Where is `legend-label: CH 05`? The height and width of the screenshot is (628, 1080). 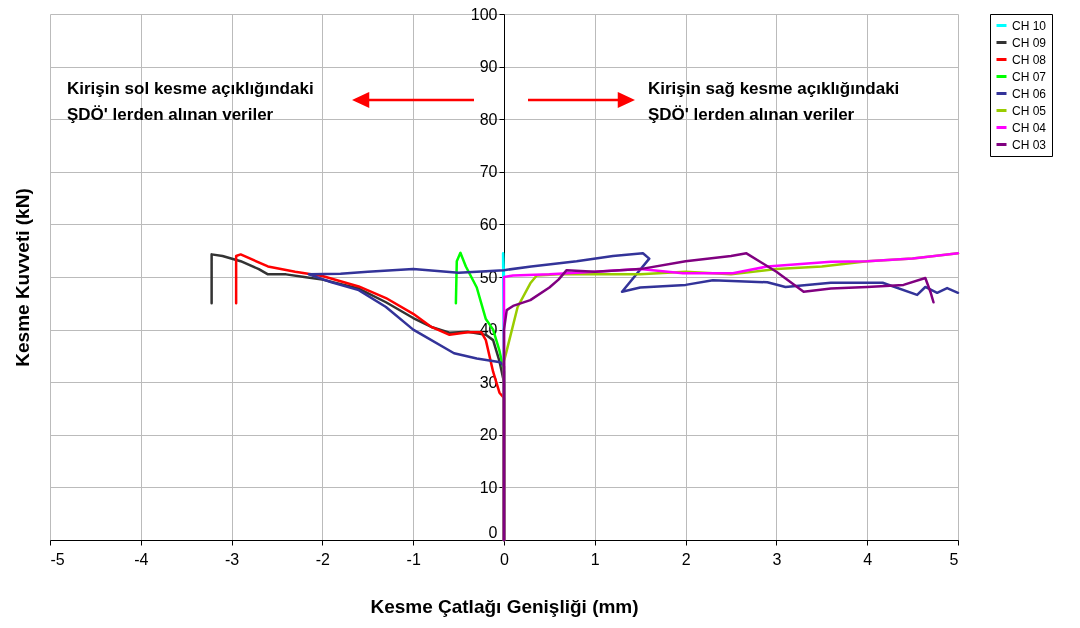 legend-label: CH 05 is located at coordinates (1029, 110).